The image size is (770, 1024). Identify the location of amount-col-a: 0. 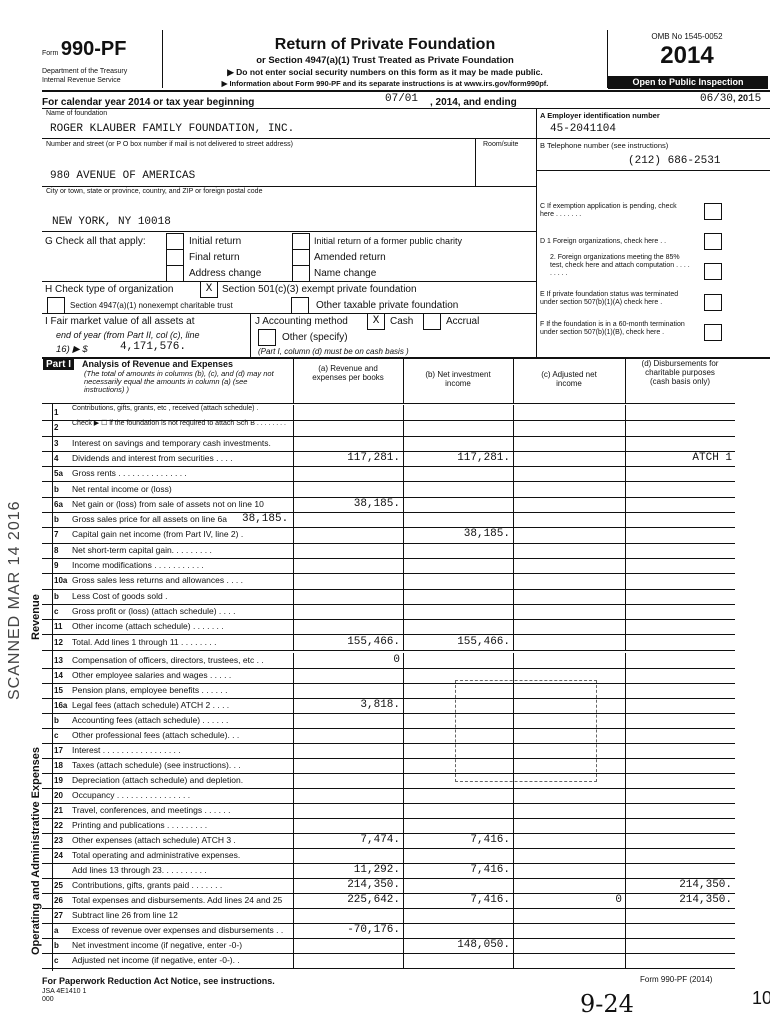
(348, 660).